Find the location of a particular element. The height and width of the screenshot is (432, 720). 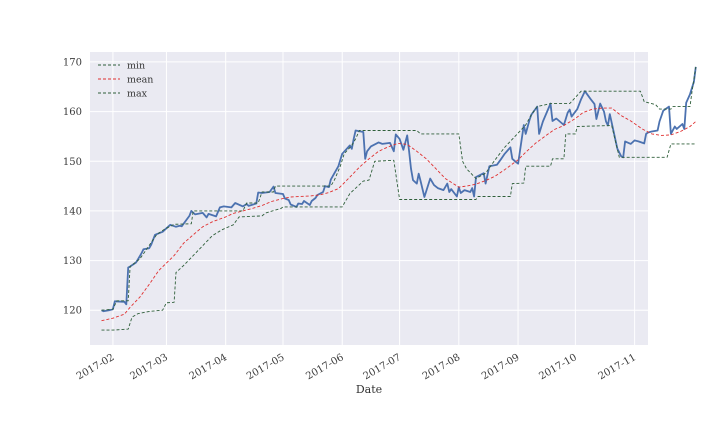

legend: min mean max is located at coordinates (125, 80).